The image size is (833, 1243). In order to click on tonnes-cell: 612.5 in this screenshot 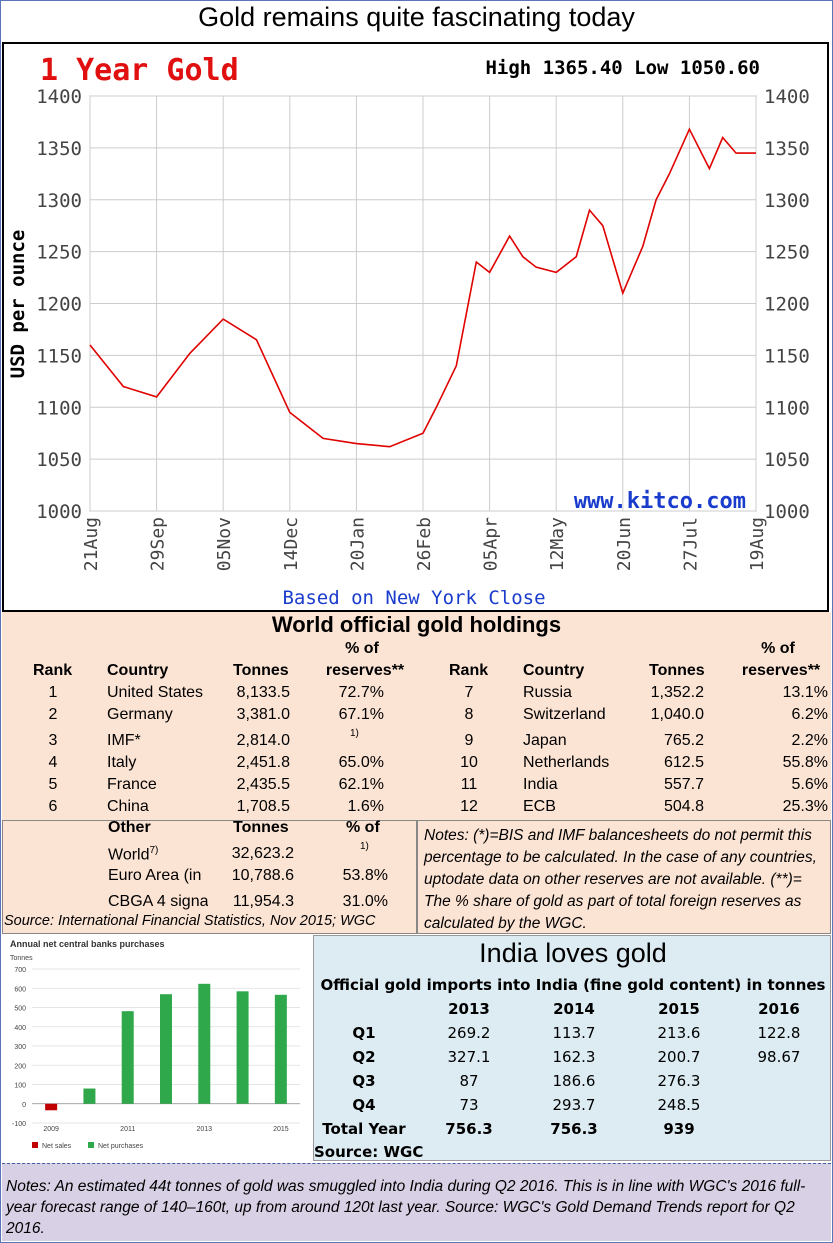, I will do `click(683, 762)`.